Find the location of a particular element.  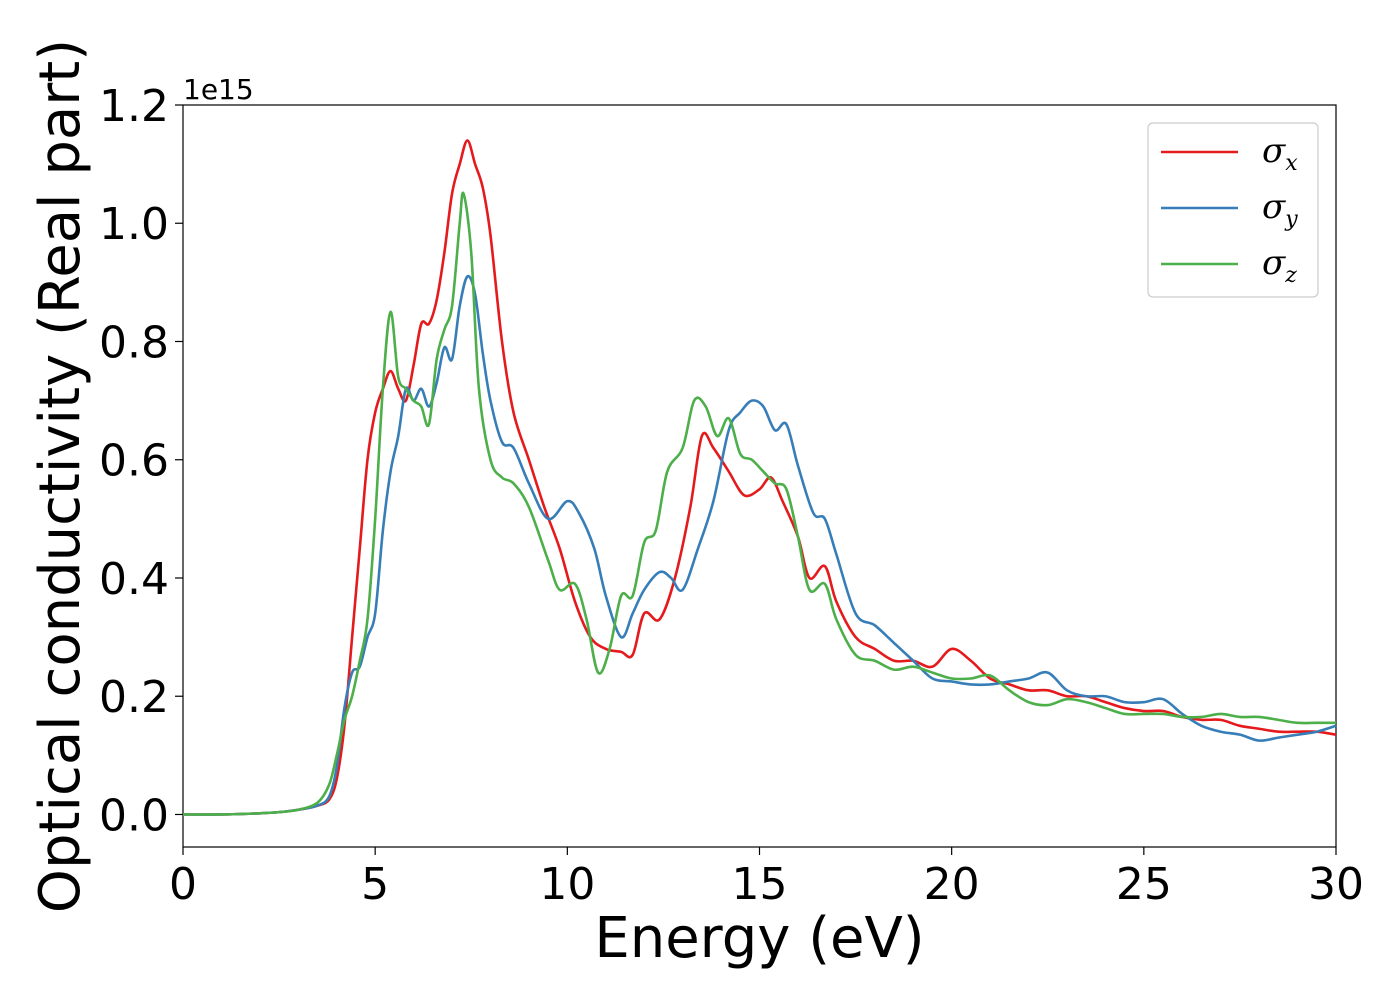

x-tick-label: 15 is located at coordinates (760, 884).